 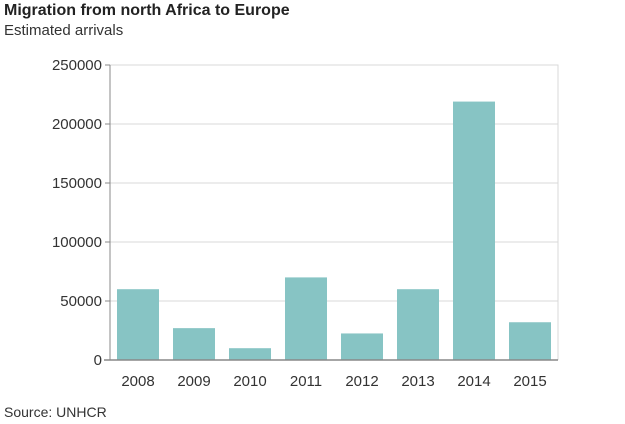 I want to click on y-tick-label: 150000, so click(x=77, y=183).